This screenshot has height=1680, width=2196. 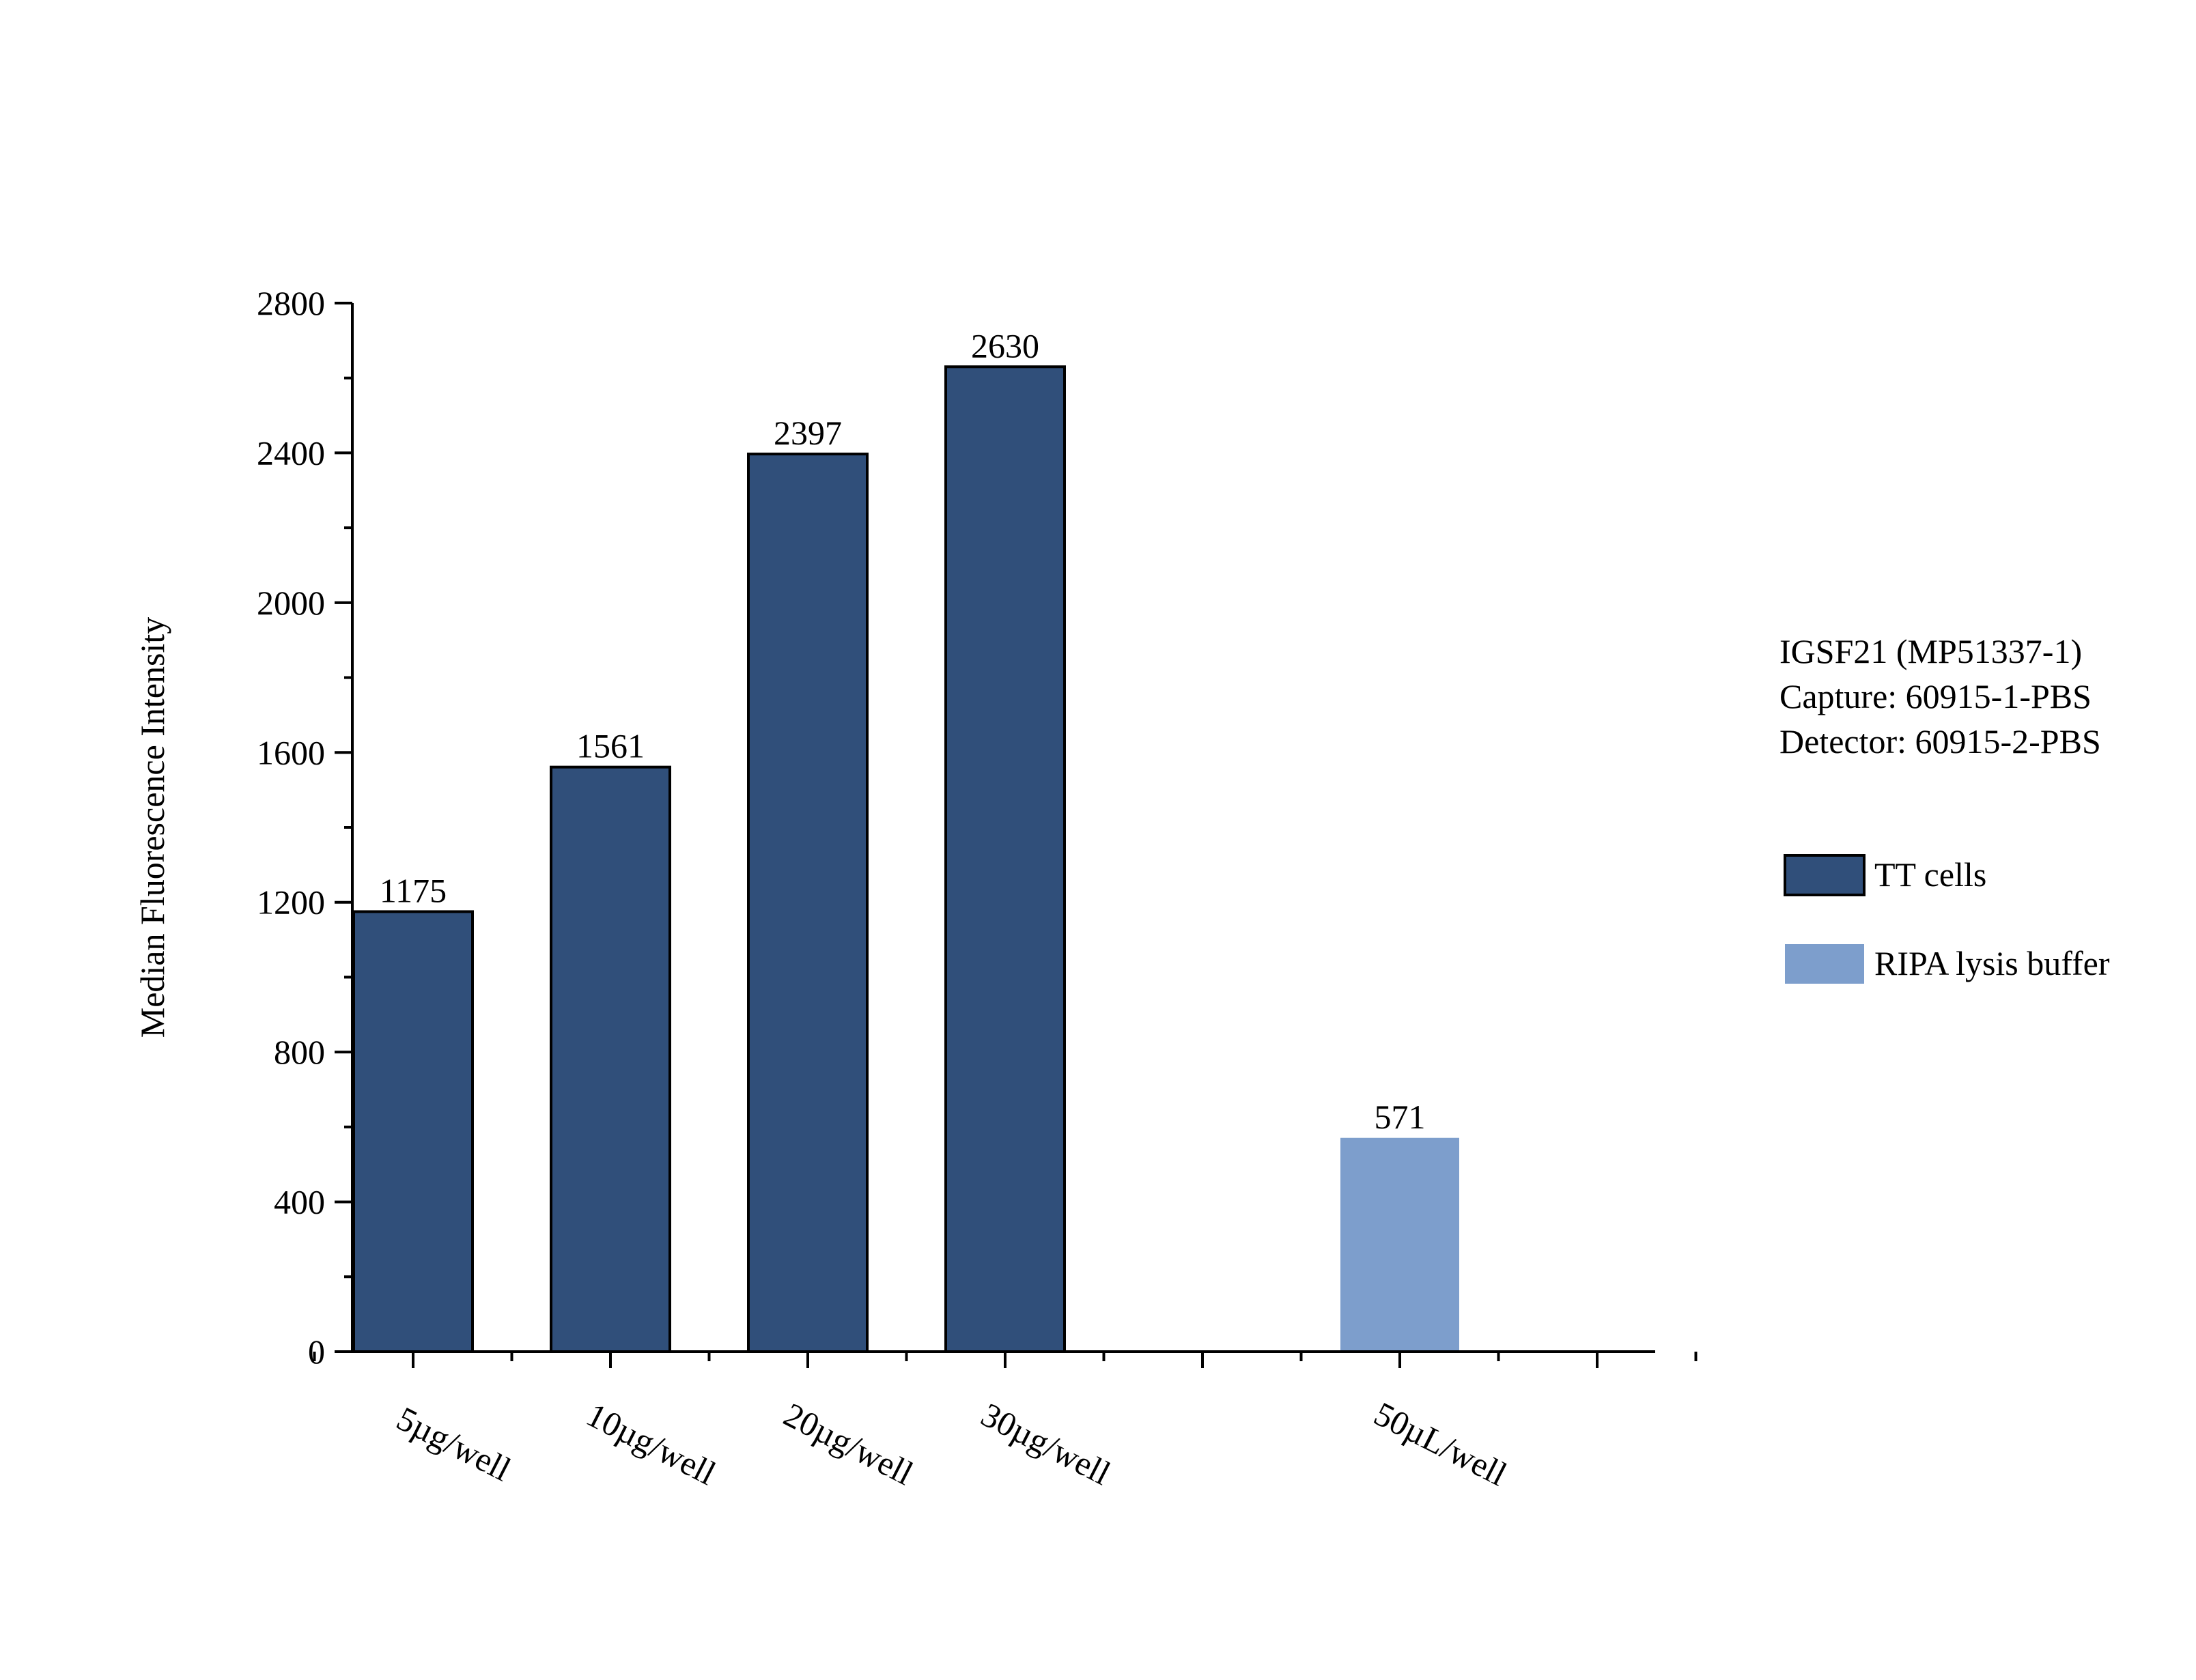 I want to click on legend-label-ripa-lysis-buffer: RIPA lysis buffer, so click(x=1992, y=963).